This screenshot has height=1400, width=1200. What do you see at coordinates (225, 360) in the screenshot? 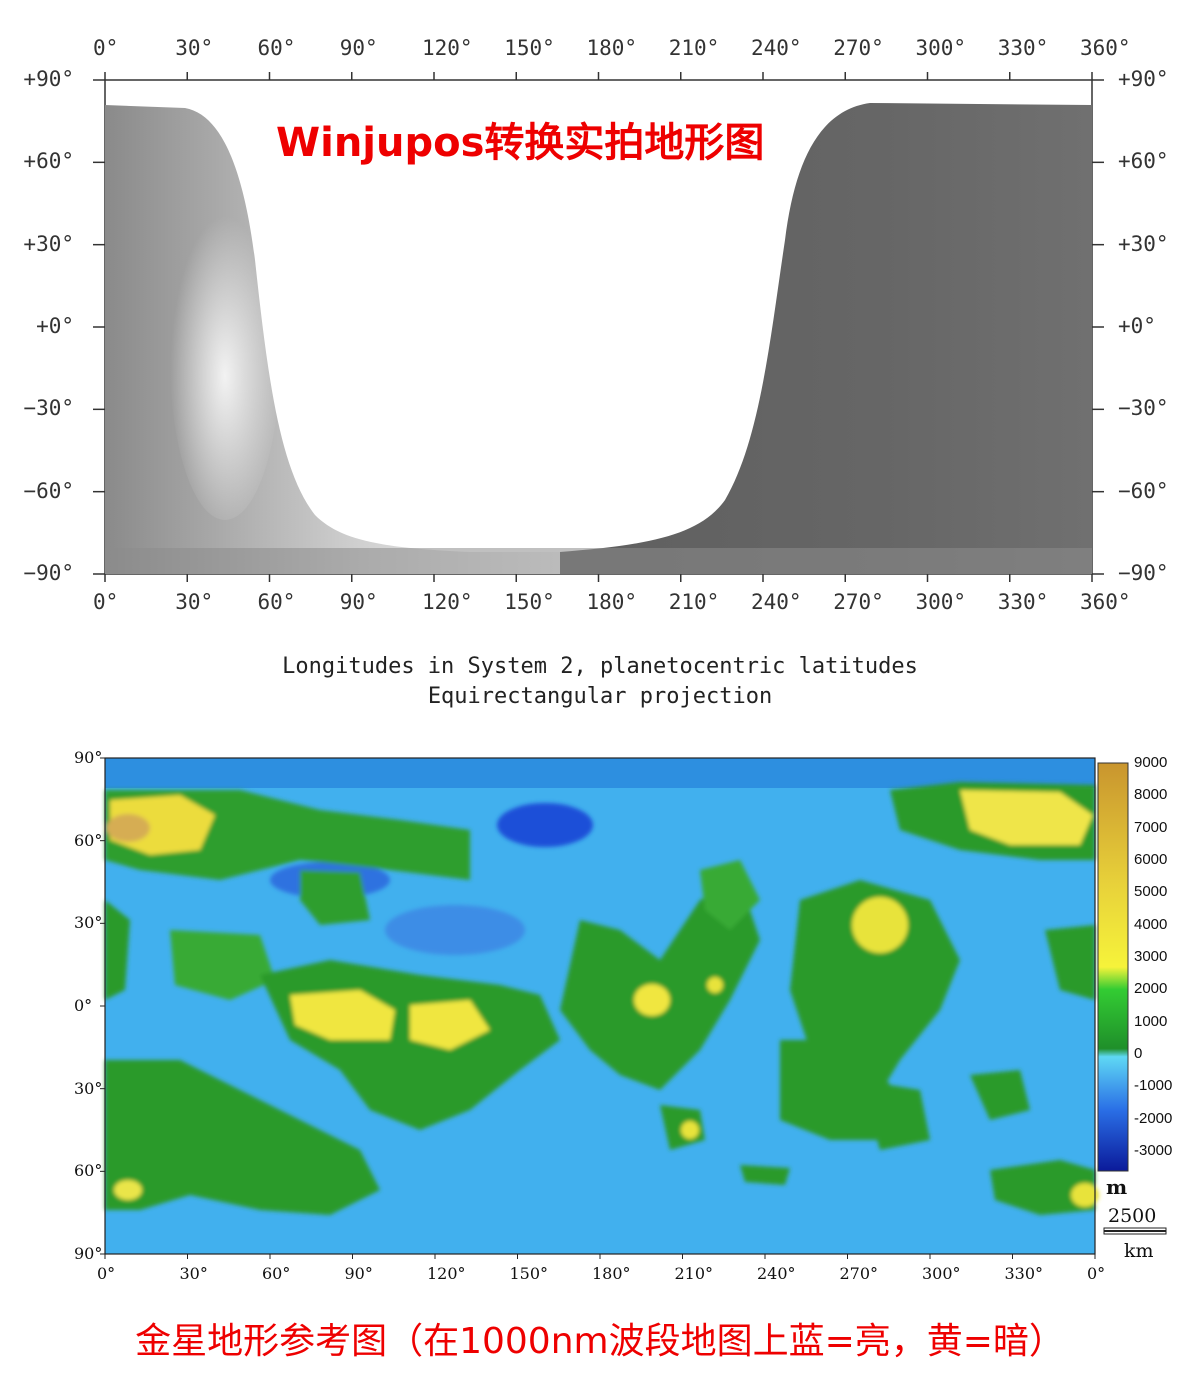
I see `top-map-glow` at bounding box center [225, 360].